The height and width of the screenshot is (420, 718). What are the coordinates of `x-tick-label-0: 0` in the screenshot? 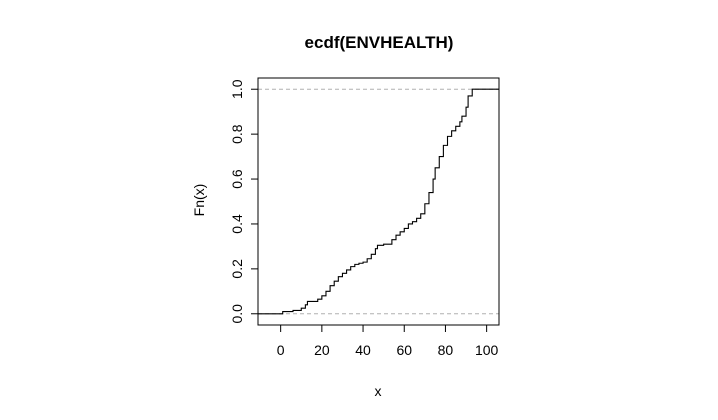 It's located at (281, 350).